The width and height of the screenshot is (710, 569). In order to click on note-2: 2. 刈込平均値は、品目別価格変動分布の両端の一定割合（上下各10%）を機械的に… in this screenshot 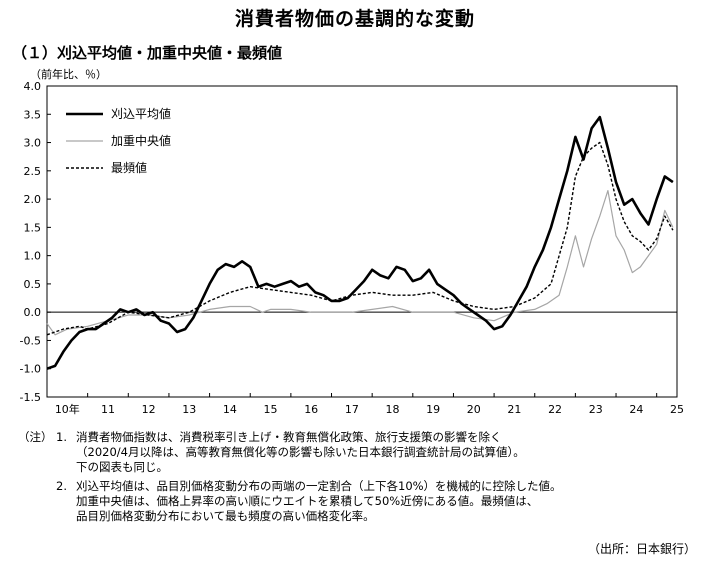, I will do `click(290, 486)`.